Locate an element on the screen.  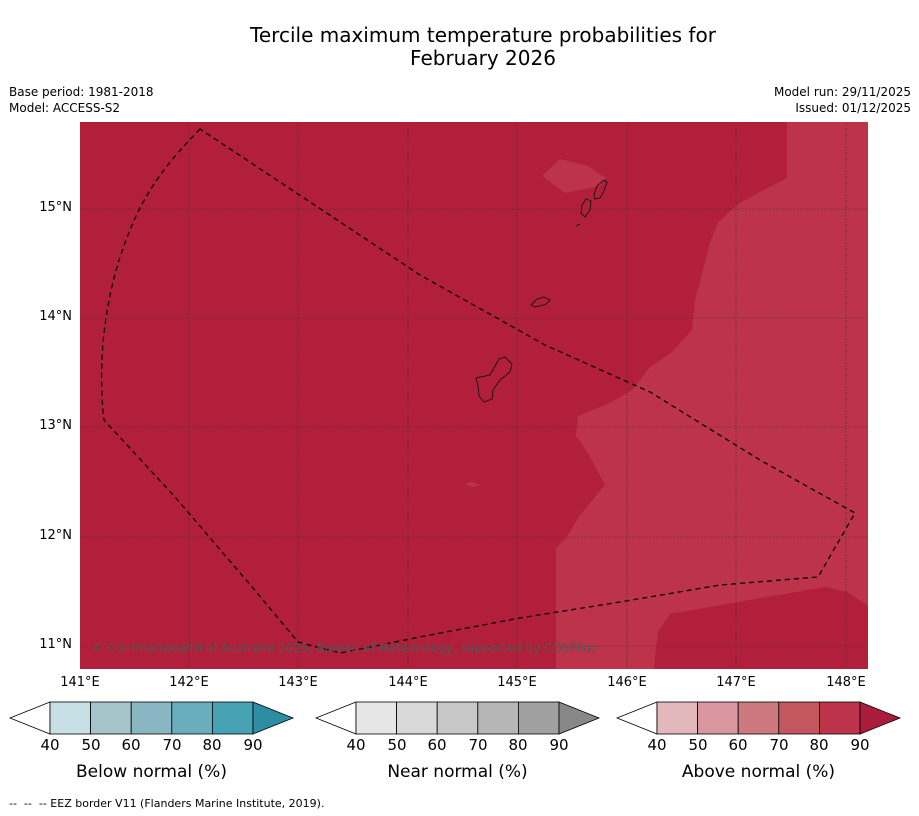
cb1-title: Below normal (%) is located at coordinates (151, 772).